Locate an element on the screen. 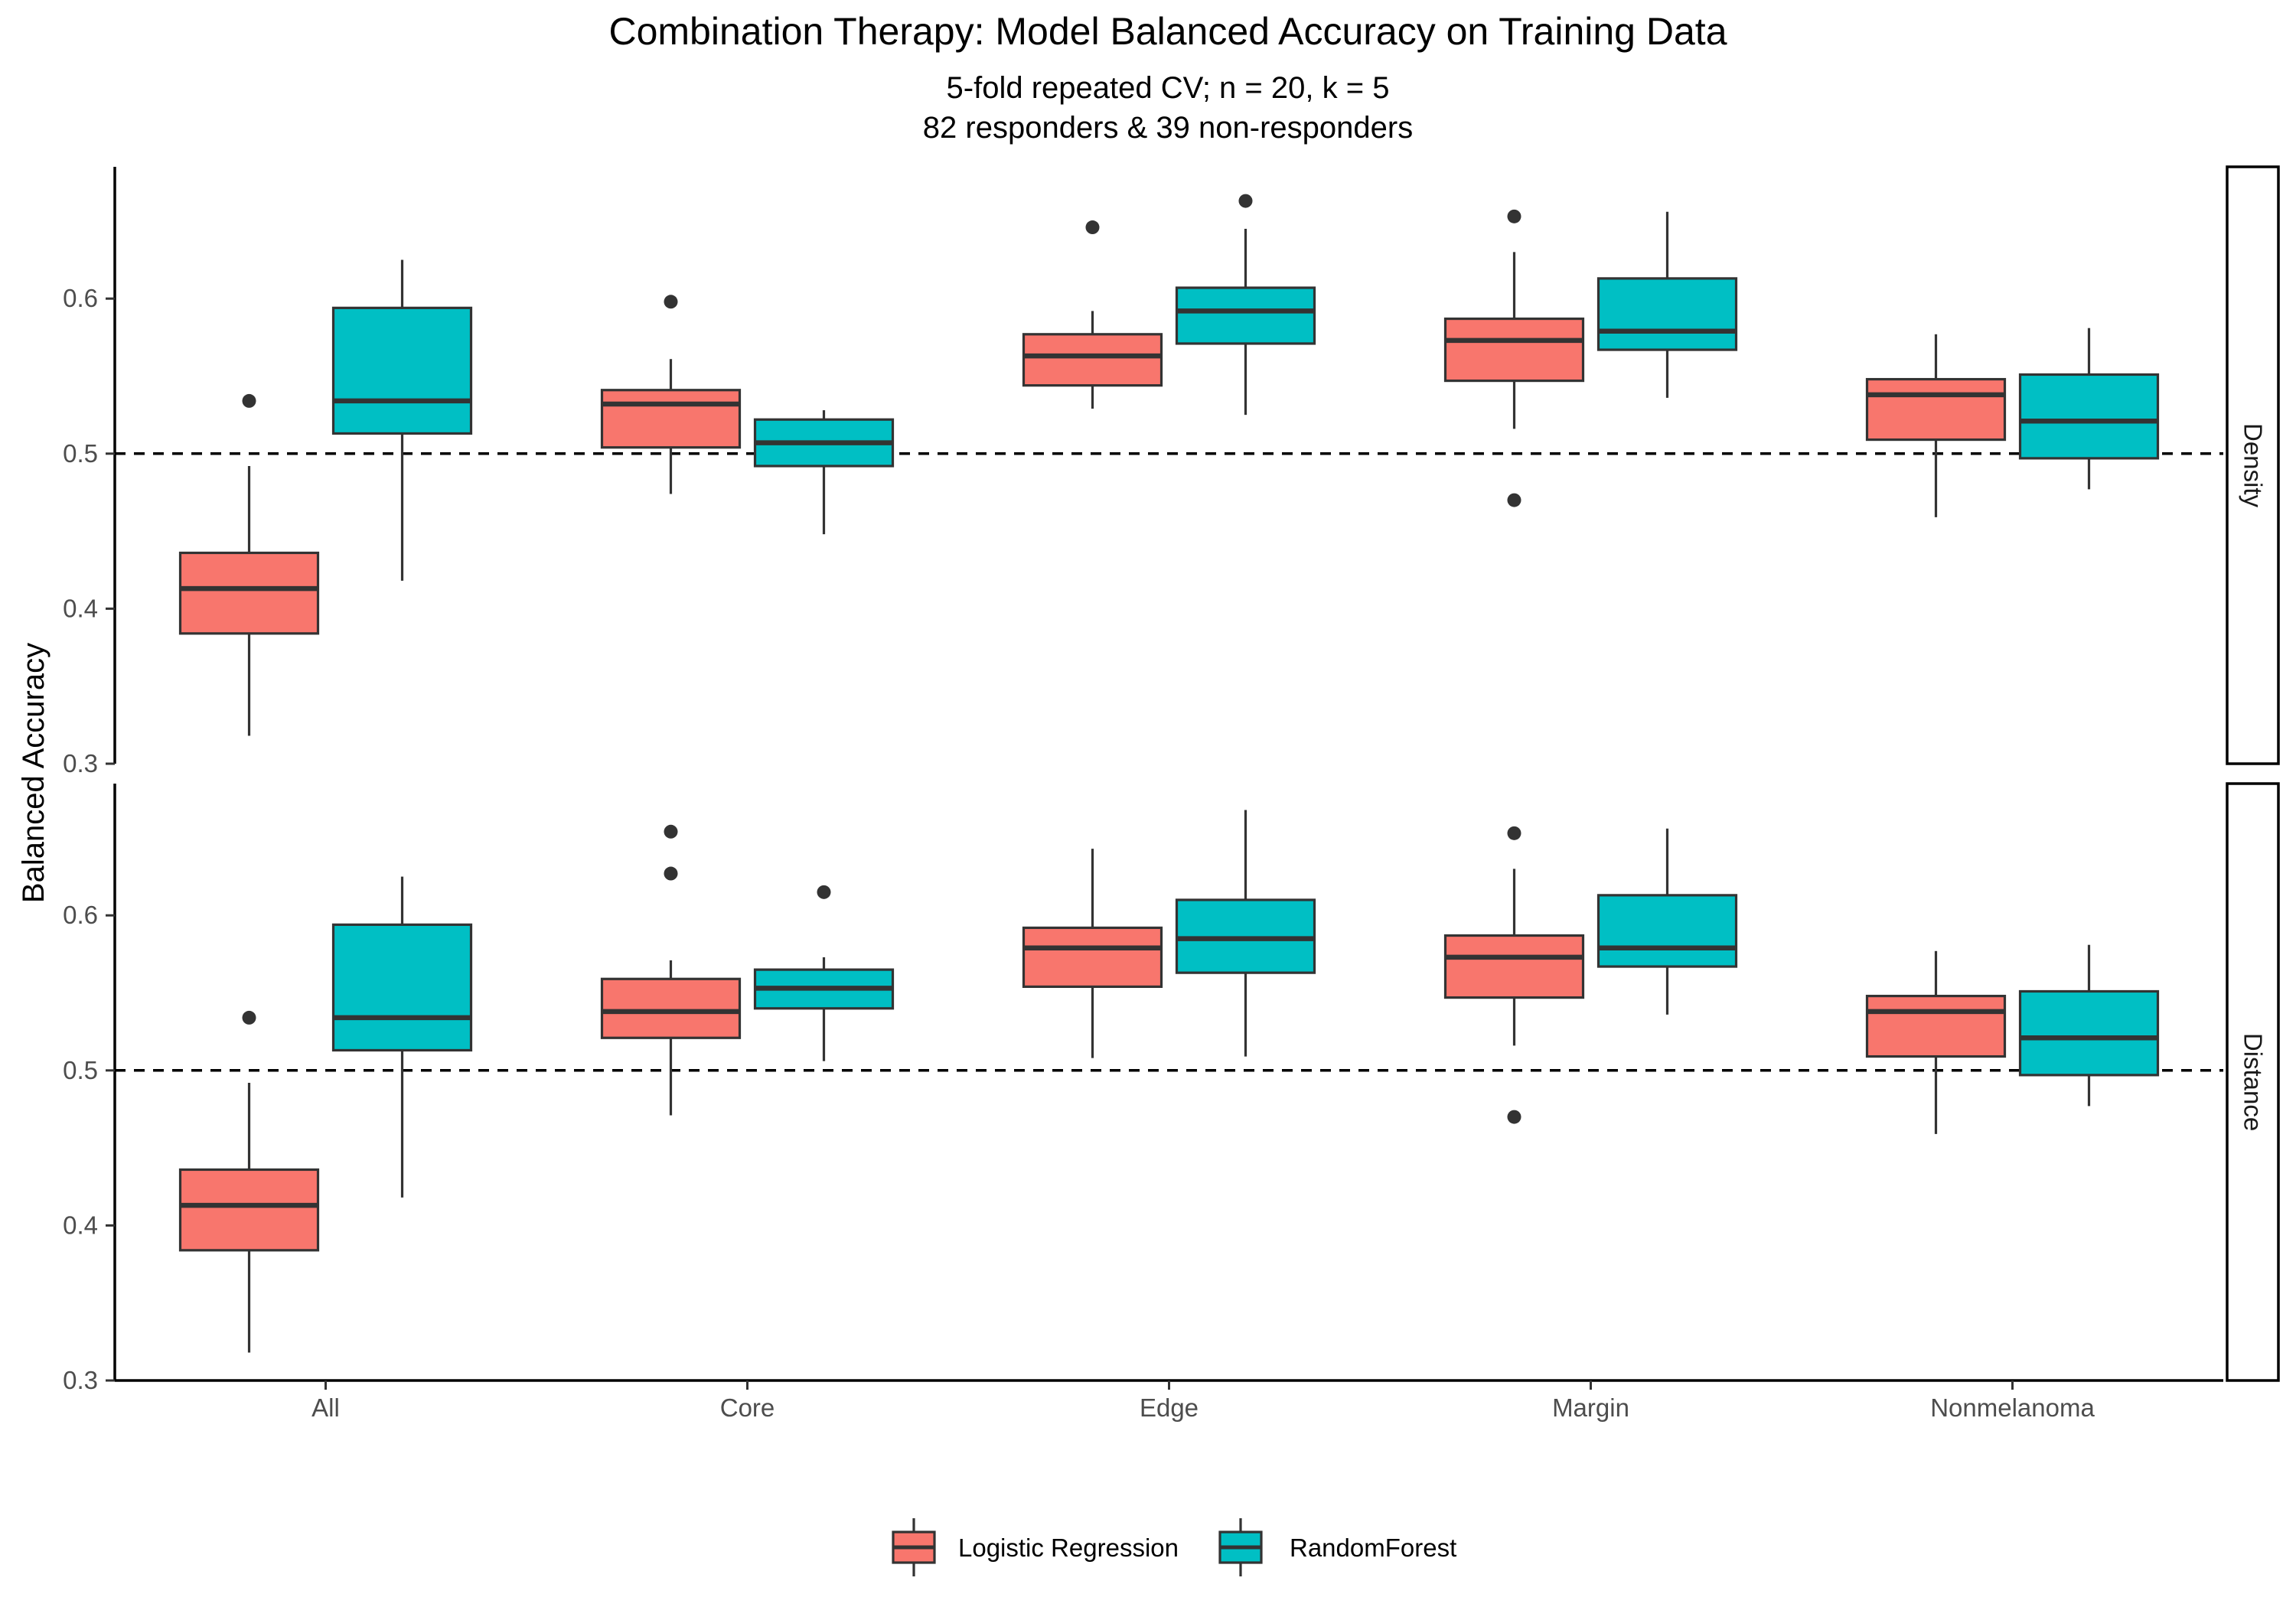 The image size is (2296, 1607). box-distance-logistic-regression-all is located at coordinates (249, 1181).